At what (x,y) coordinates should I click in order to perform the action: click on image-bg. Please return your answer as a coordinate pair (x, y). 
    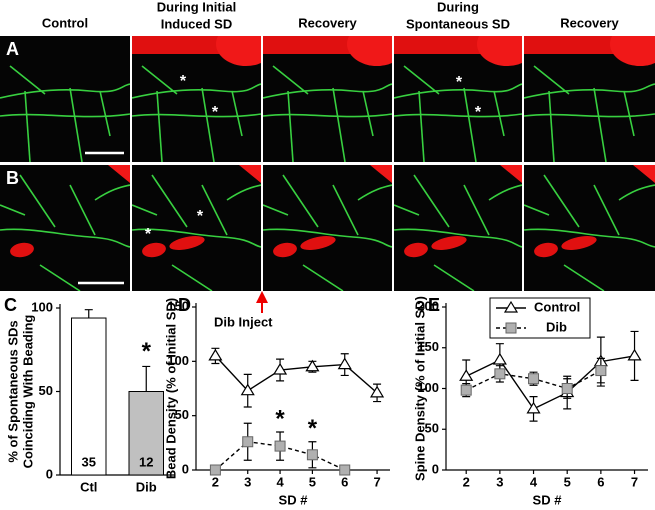
    Looking at the image, I should click on (458, 228).